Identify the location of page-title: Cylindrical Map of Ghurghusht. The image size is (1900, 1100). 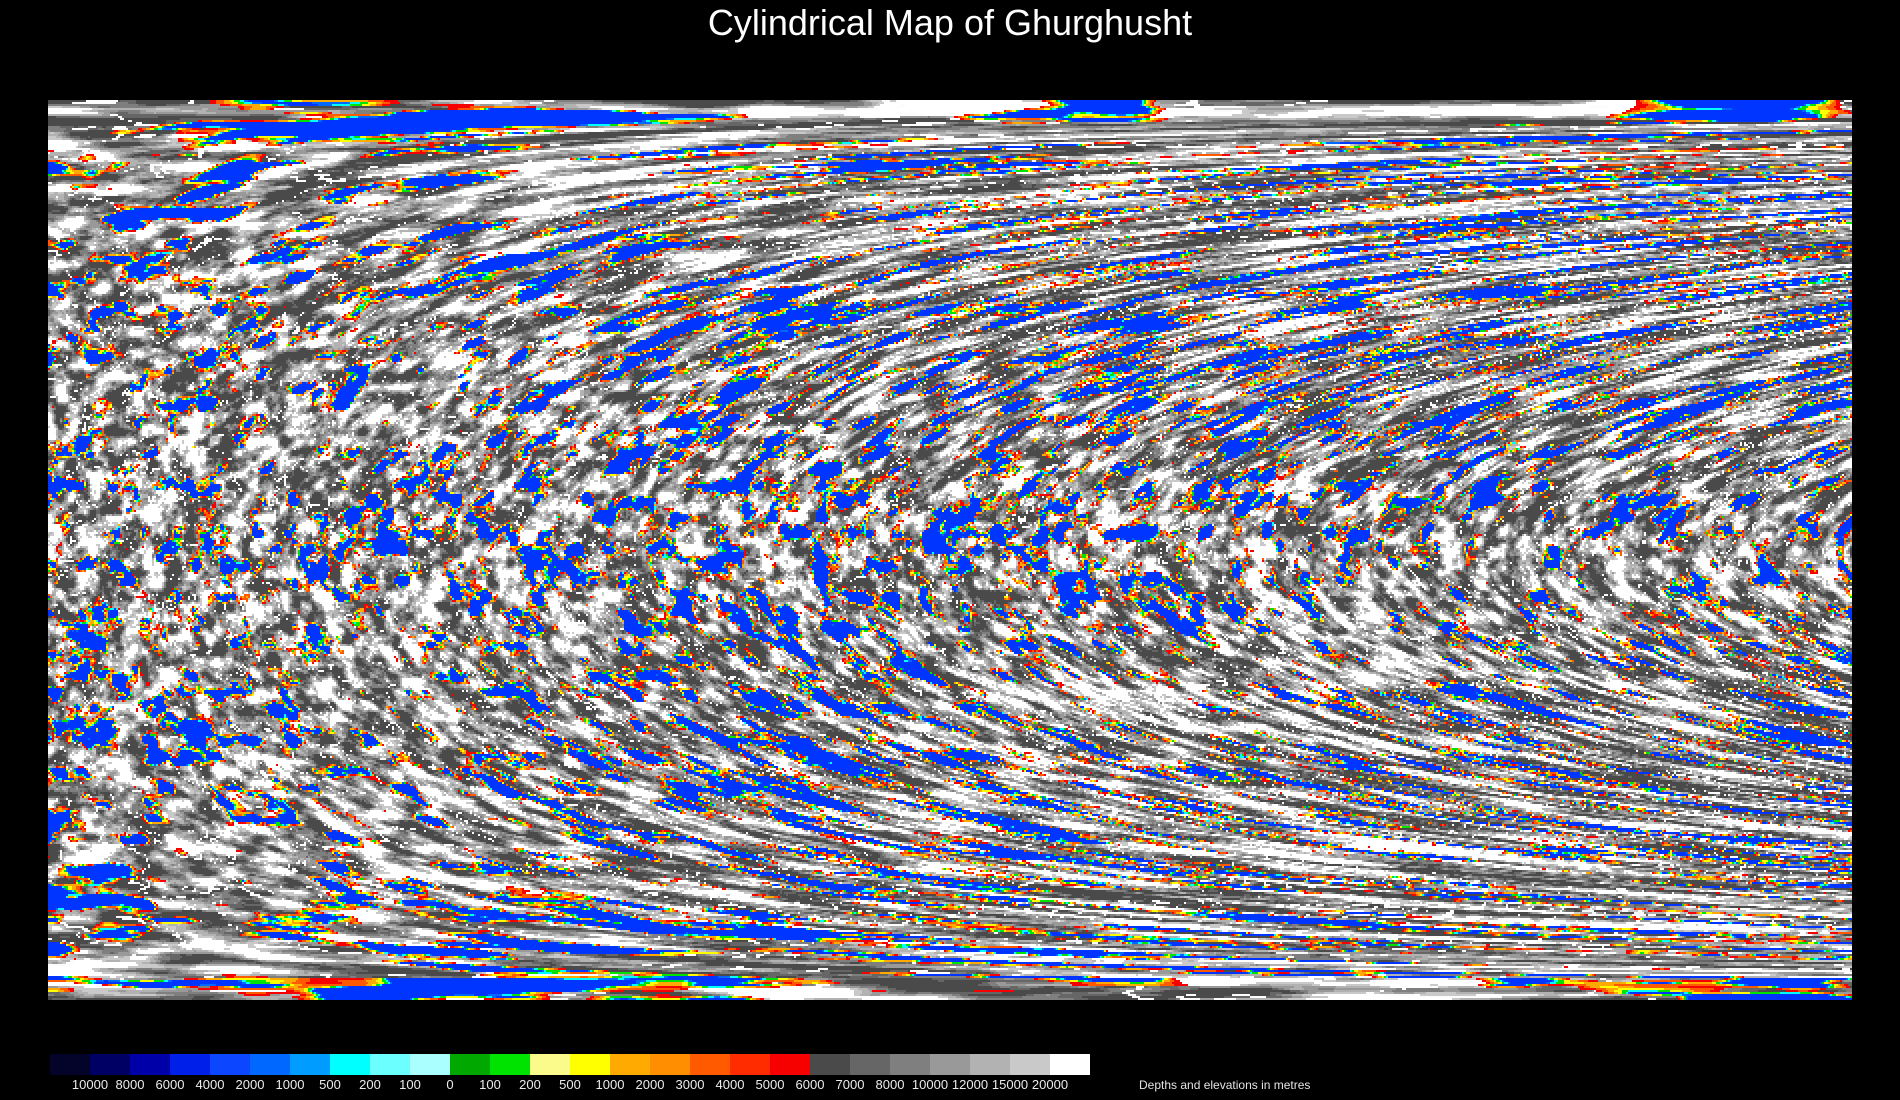
(950, 22).